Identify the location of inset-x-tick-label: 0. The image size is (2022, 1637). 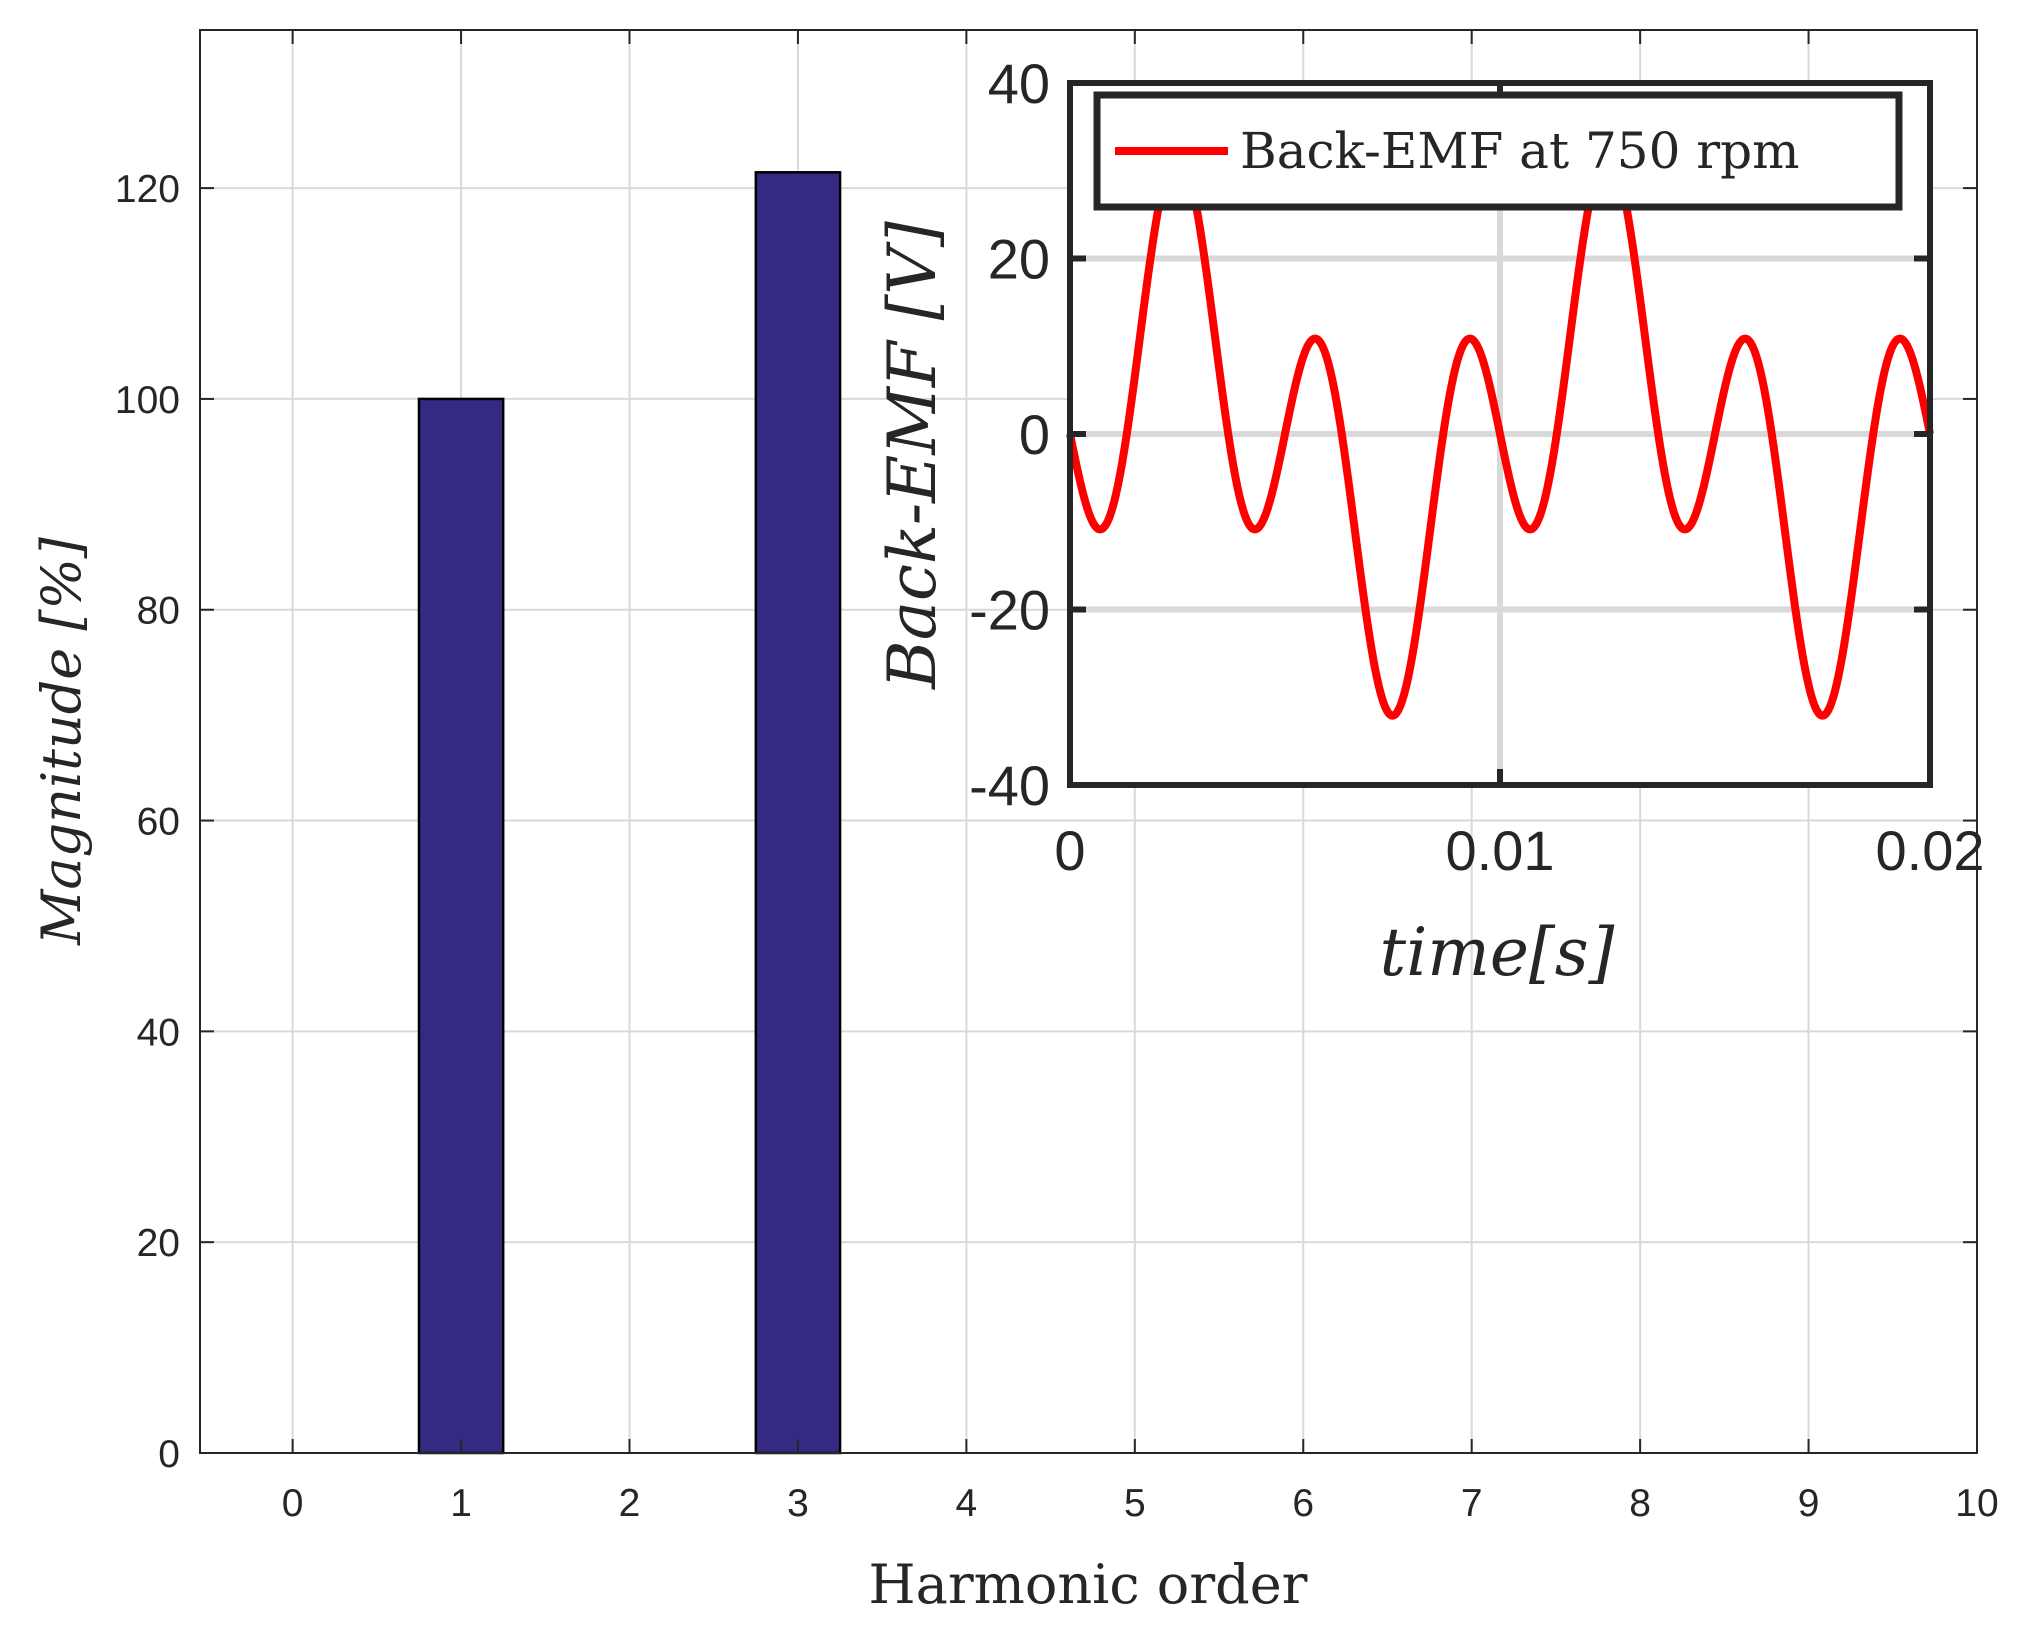
(1069, 850).